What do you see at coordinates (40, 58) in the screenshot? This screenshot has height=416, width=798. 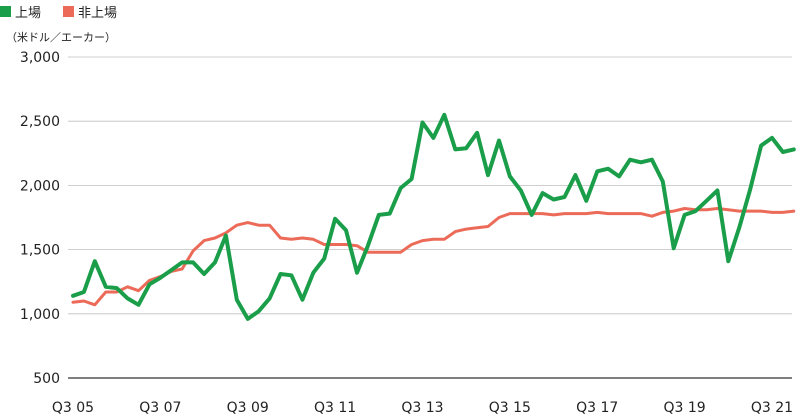 I see `y-tick-label: 3,000` at bounding box center [40, 58].